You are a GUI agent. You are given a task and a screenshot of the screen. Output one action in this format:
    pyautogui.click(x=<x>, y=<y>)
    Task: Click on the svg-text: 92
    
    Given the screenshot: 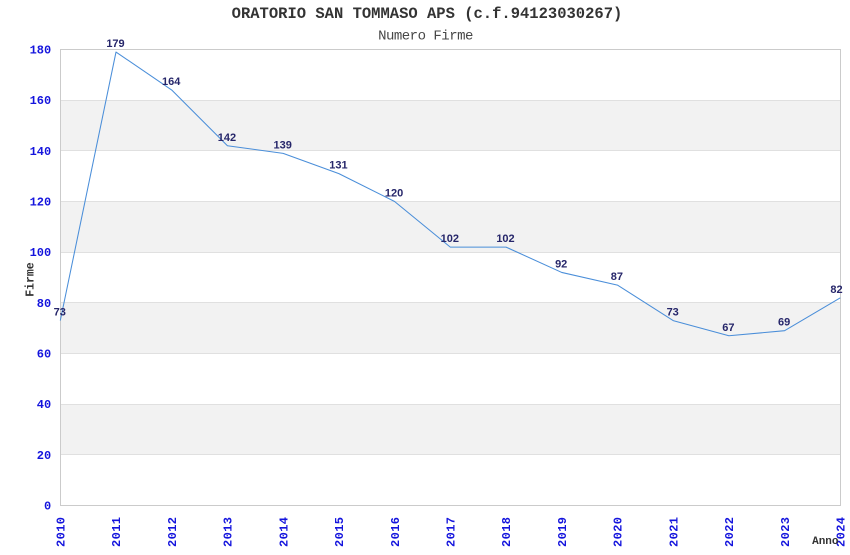 What is the action you would take?
    pyautogui.click(x=561, y=264)
    